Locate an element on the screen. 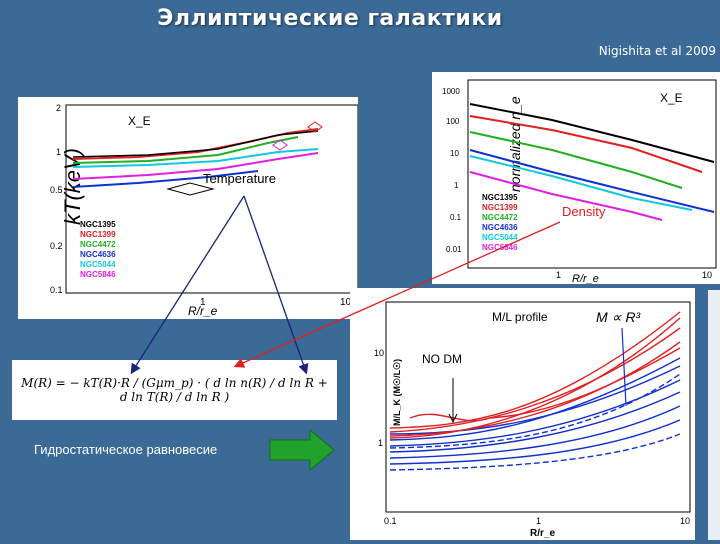  hydrostatic-label: Гидростатическое равновесие is located at coordinates (126, 449).